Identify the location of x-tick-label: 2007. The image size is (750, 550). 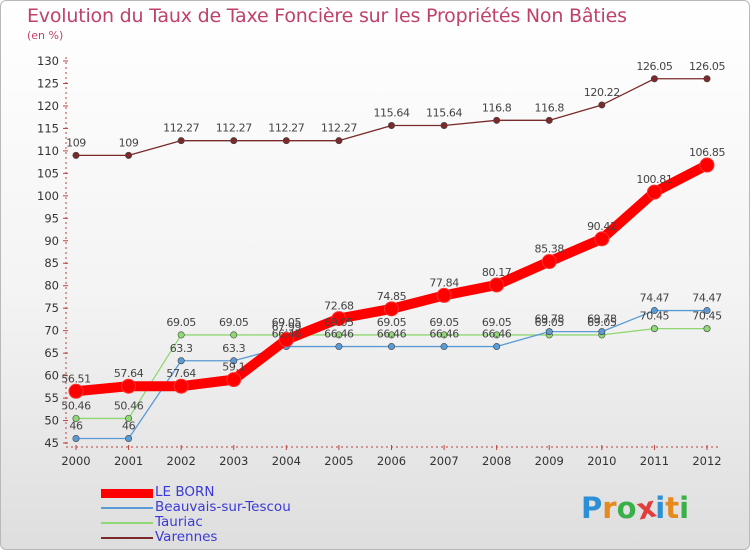
(443, 461).